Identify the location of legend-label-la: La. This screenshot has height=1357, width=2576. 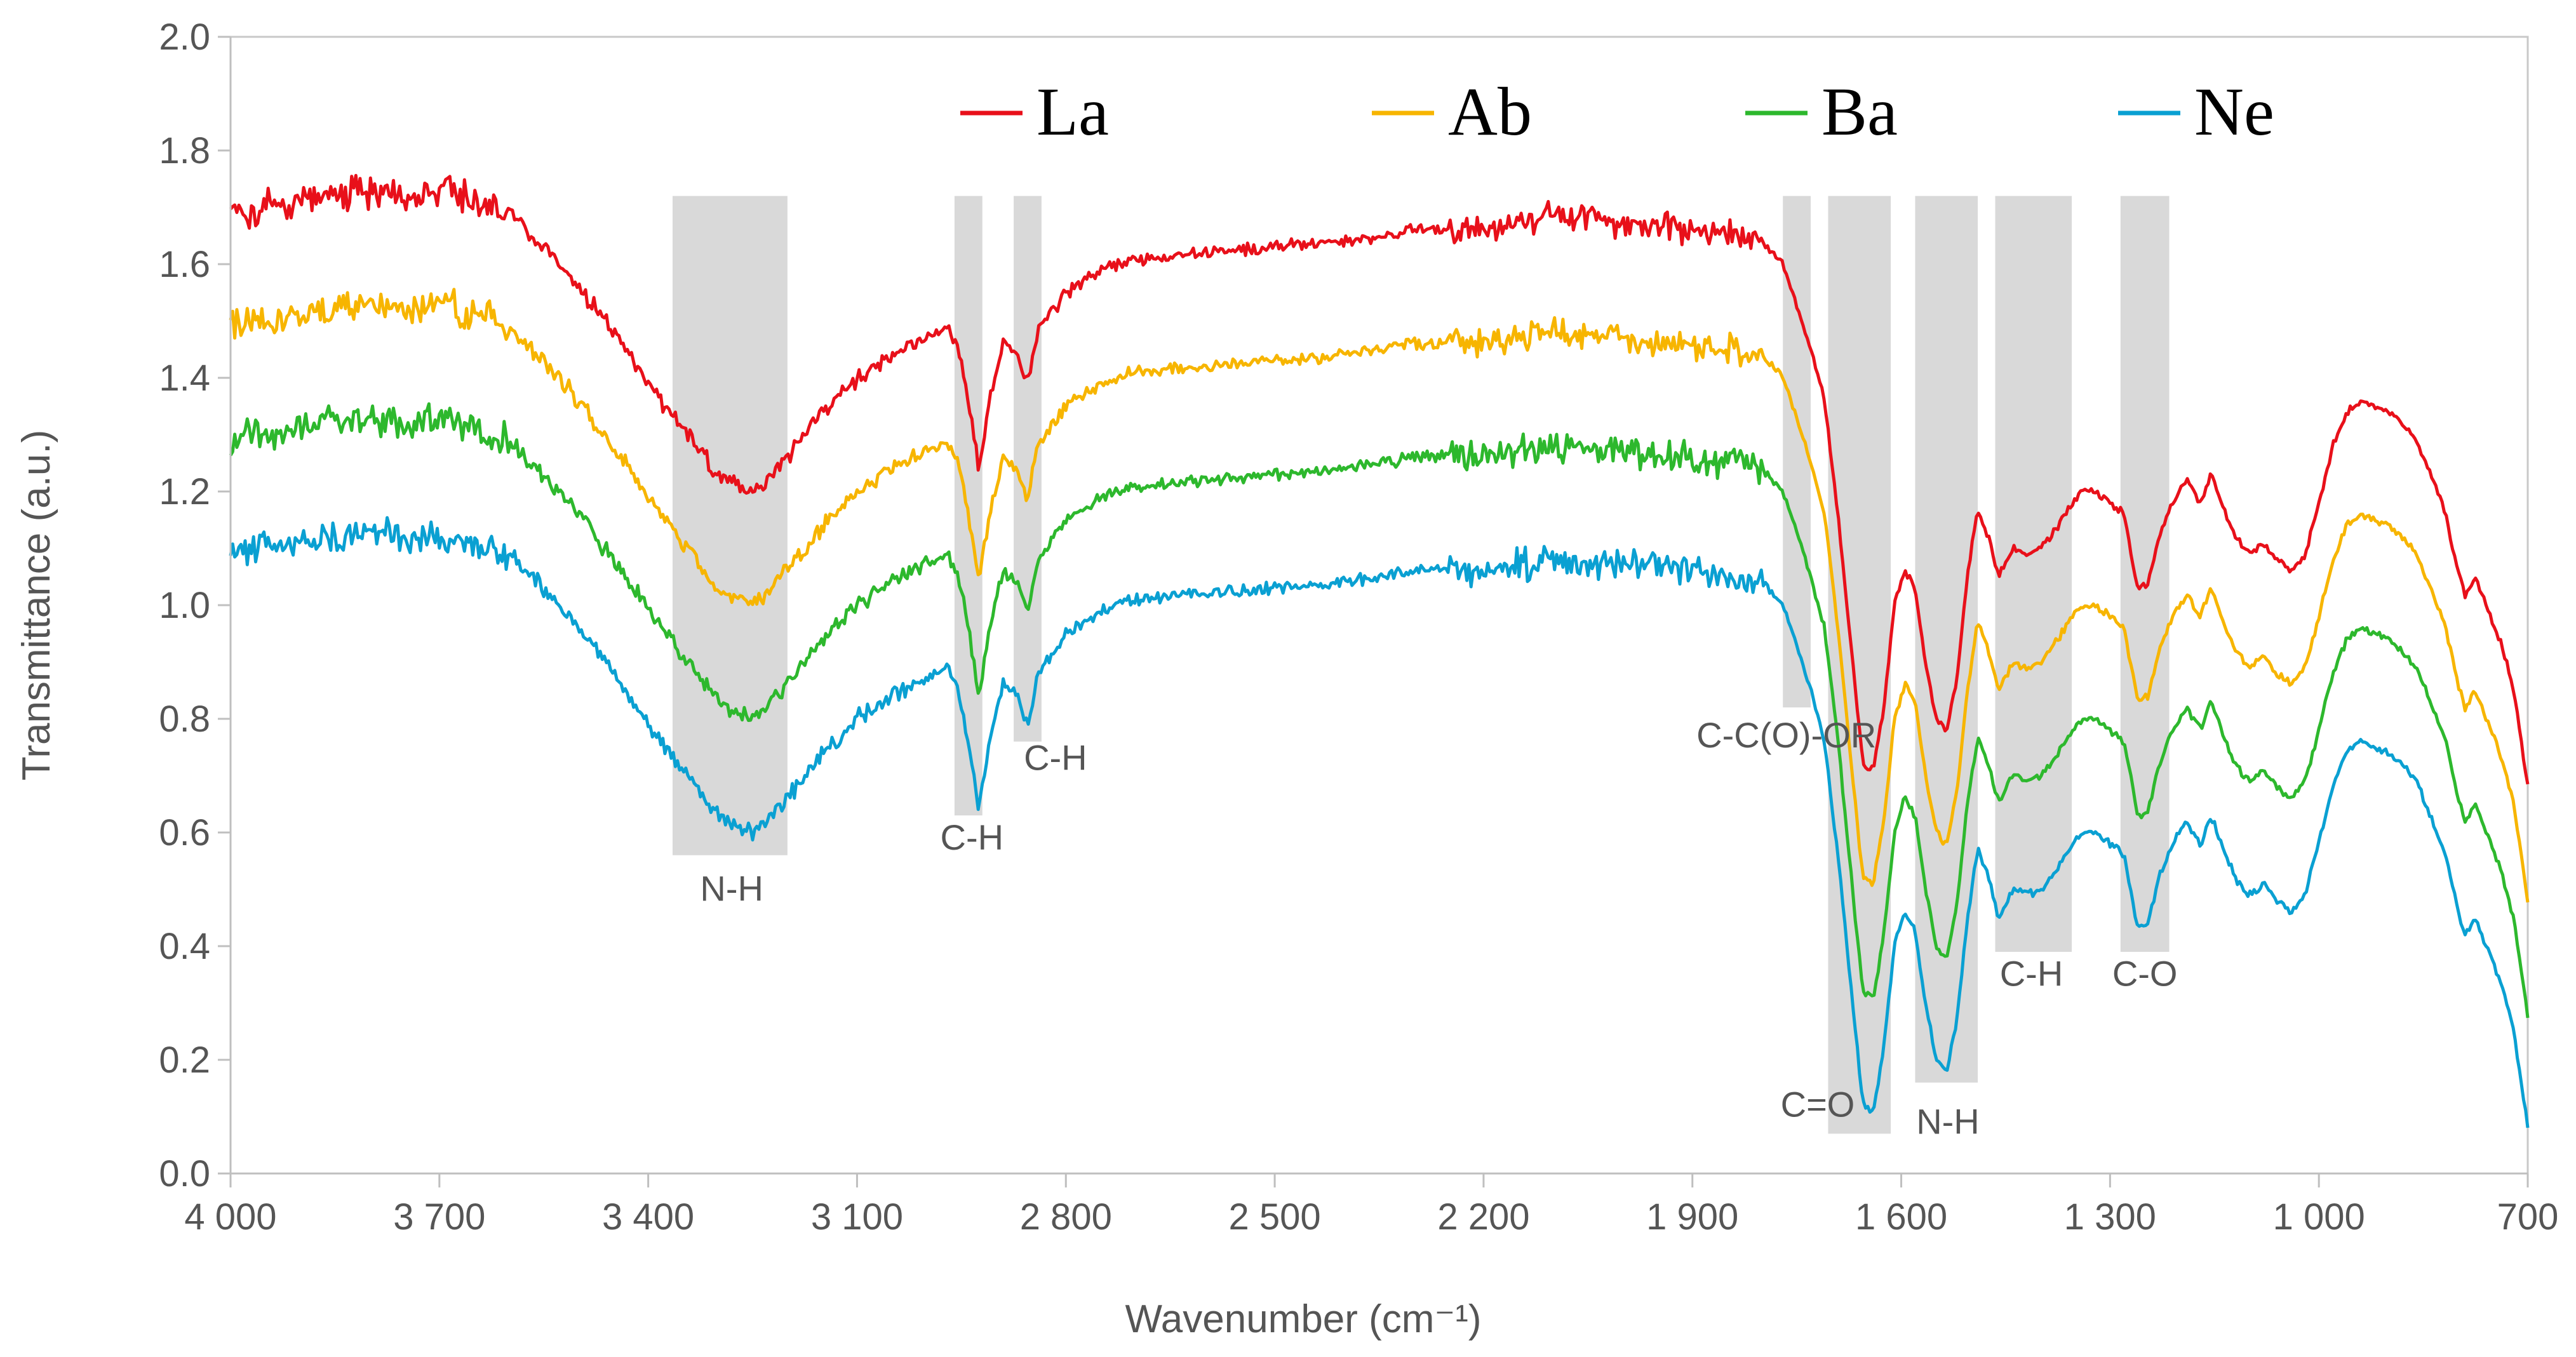
(1072, 112).